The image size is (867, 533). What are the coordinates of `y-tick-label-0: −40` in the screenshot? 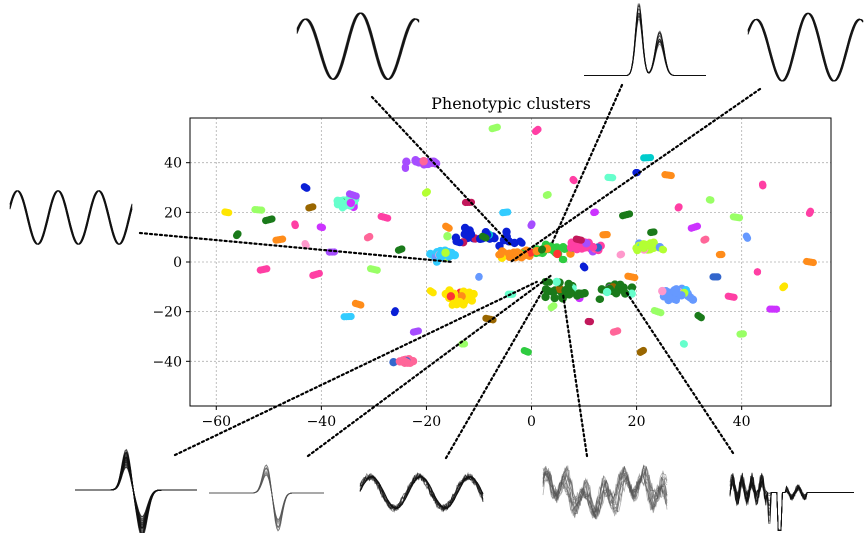 It's located at (167, 362).